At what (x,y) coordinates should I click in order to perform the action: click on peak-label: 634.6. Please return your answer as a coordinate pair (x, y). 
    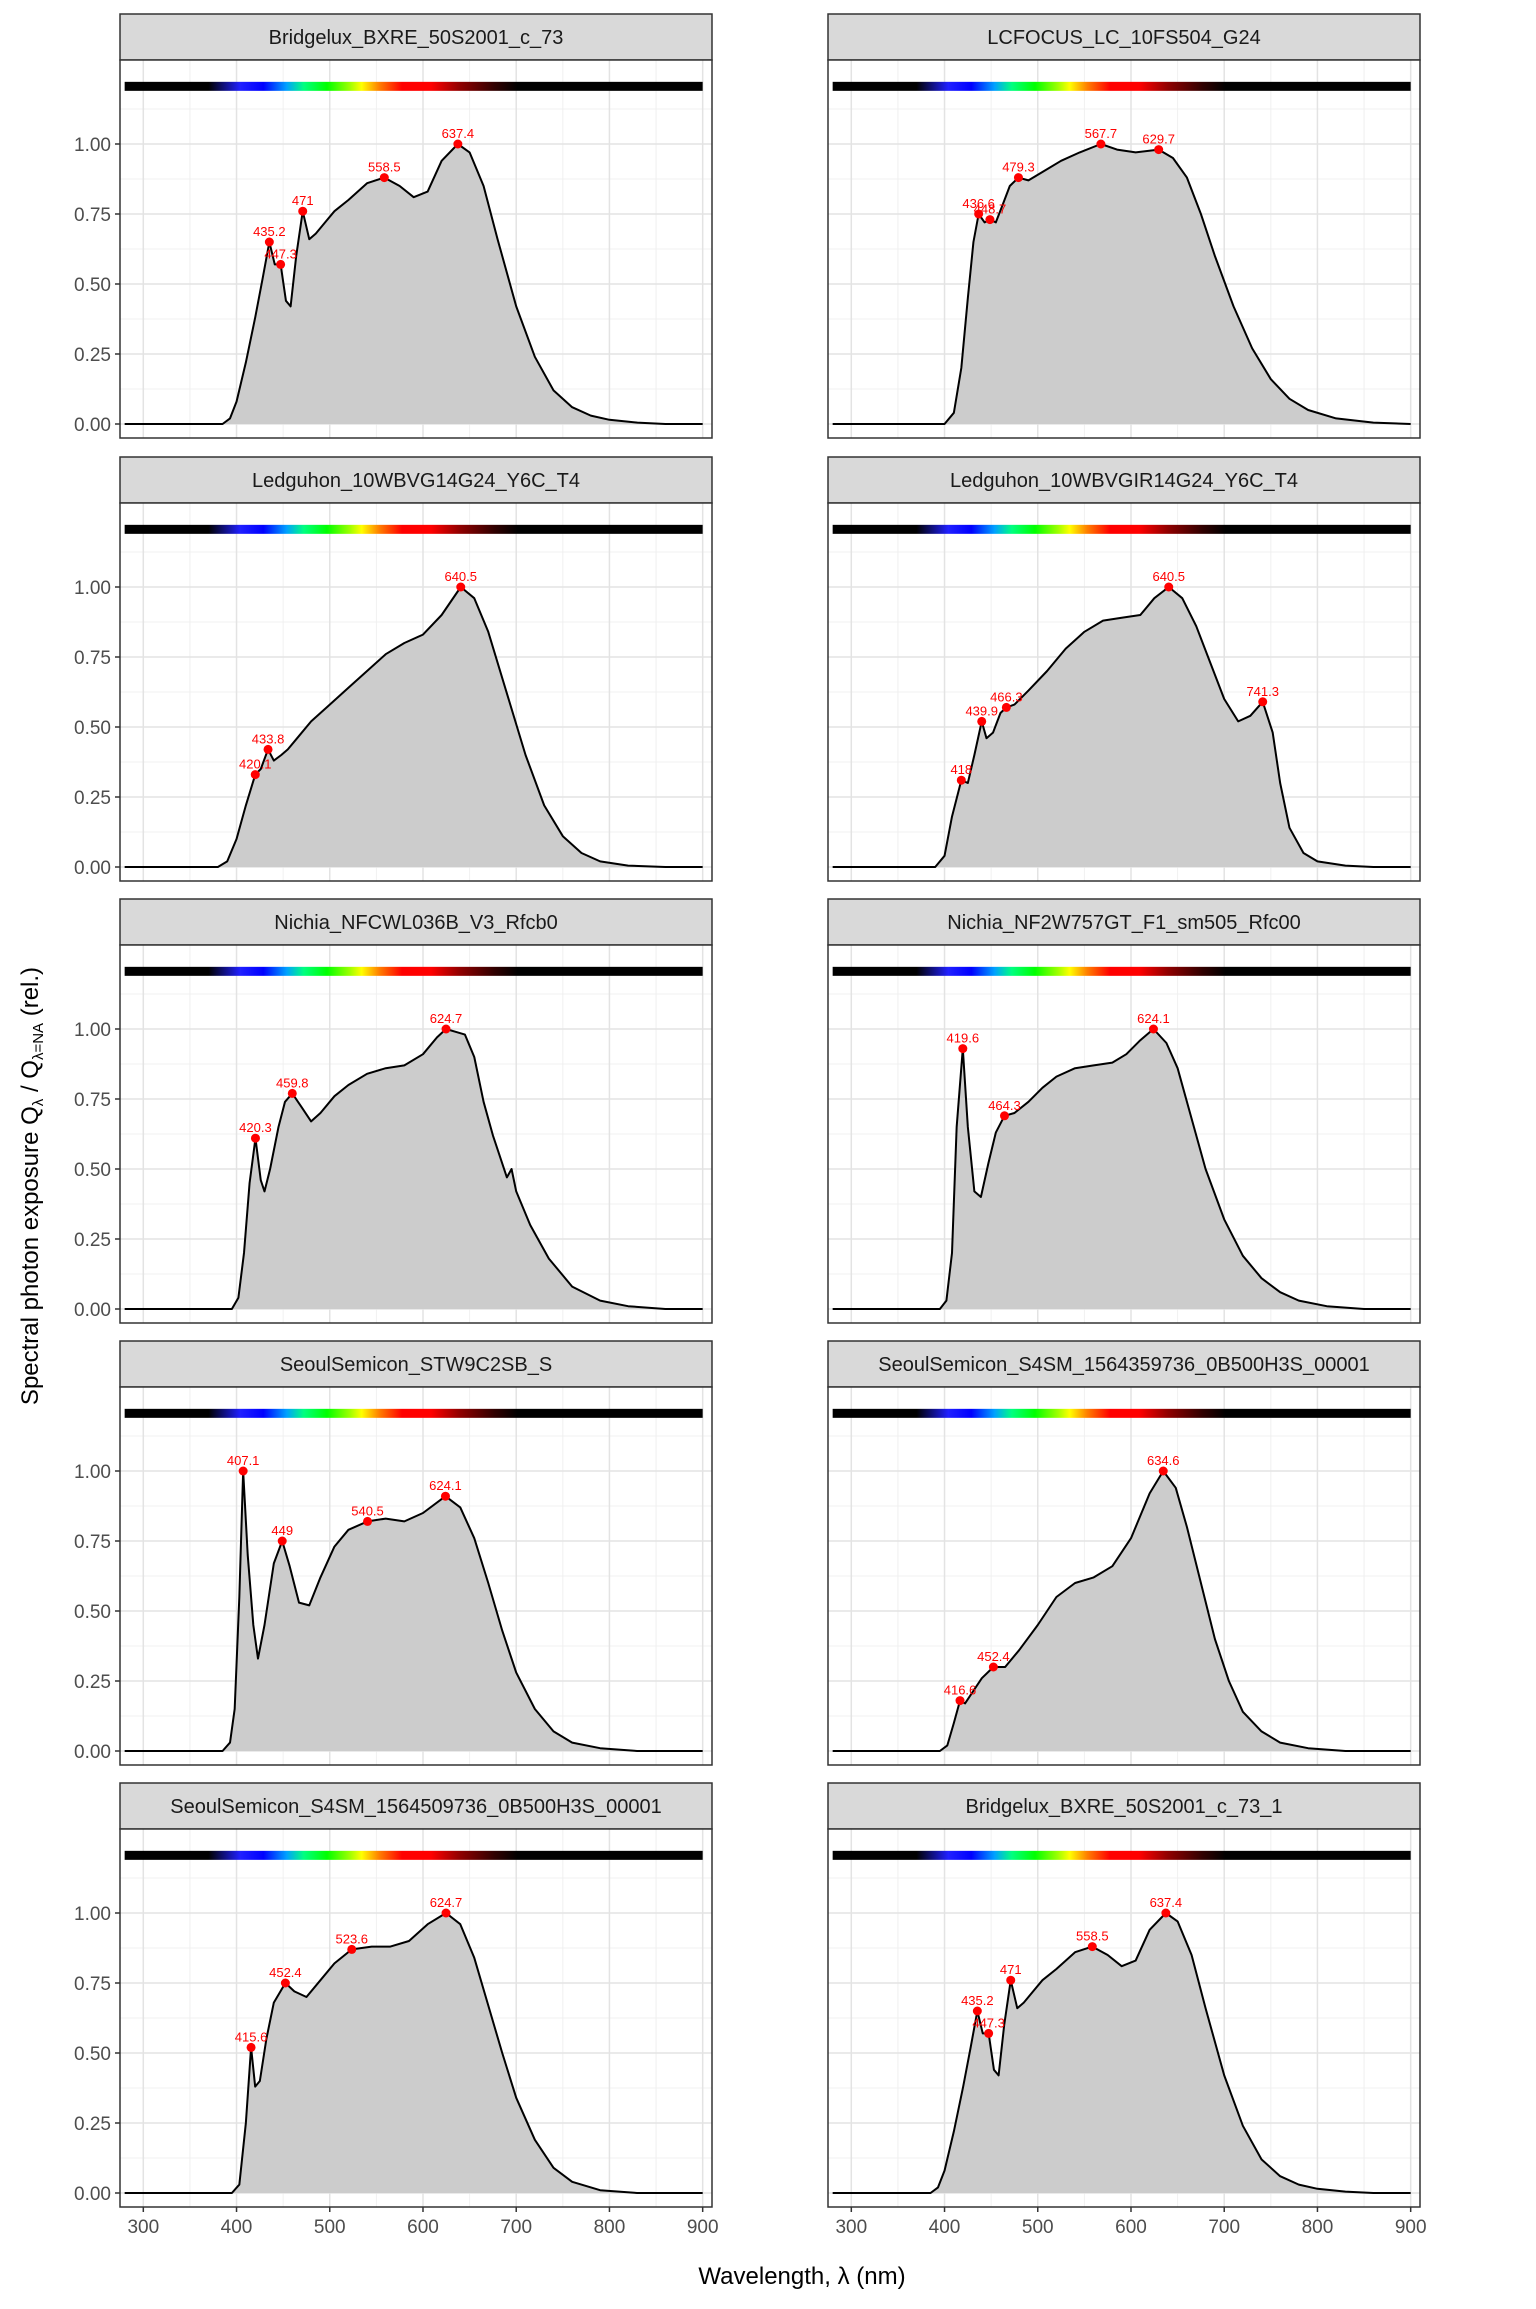
    Looking at the image, I should click on (1163, 1460).